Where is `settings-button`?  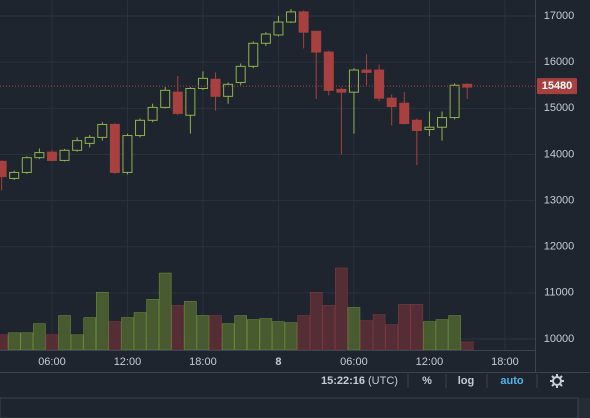 settings-button is located at coordinates (557, 381).